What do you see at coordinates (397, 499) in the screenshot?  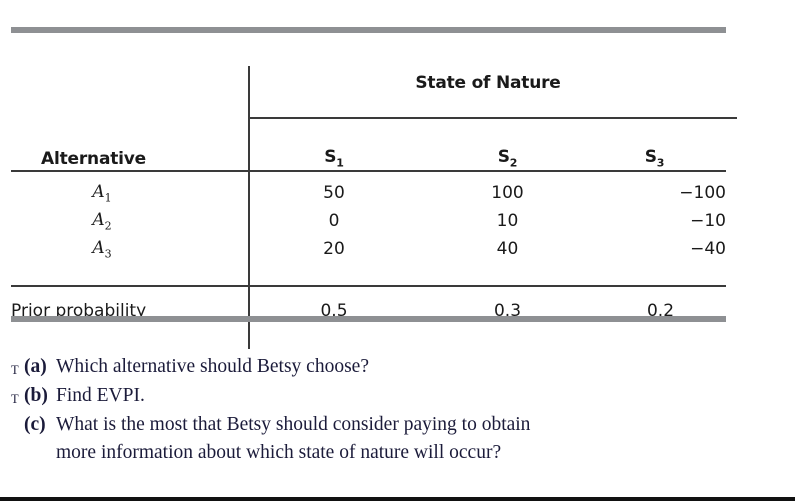 I see `page-bottom-rule` at bounding box center [397, 499].